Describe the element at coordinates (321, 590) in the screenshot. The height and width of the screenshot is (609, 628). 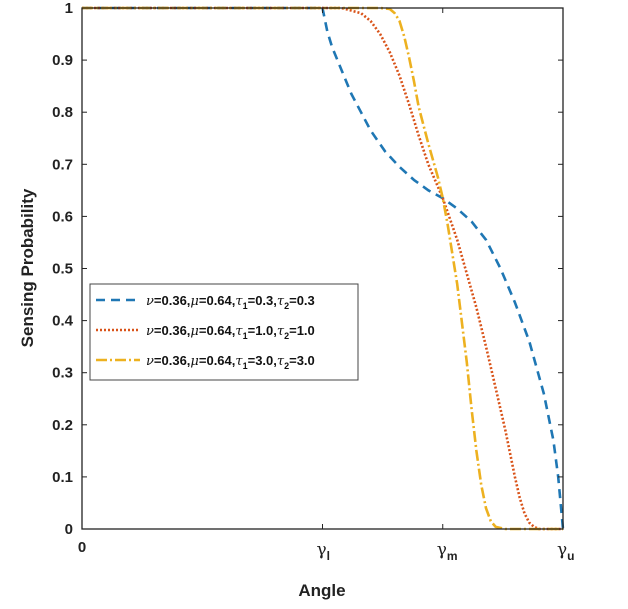
I see `x-axis-title: Angle` at that location.